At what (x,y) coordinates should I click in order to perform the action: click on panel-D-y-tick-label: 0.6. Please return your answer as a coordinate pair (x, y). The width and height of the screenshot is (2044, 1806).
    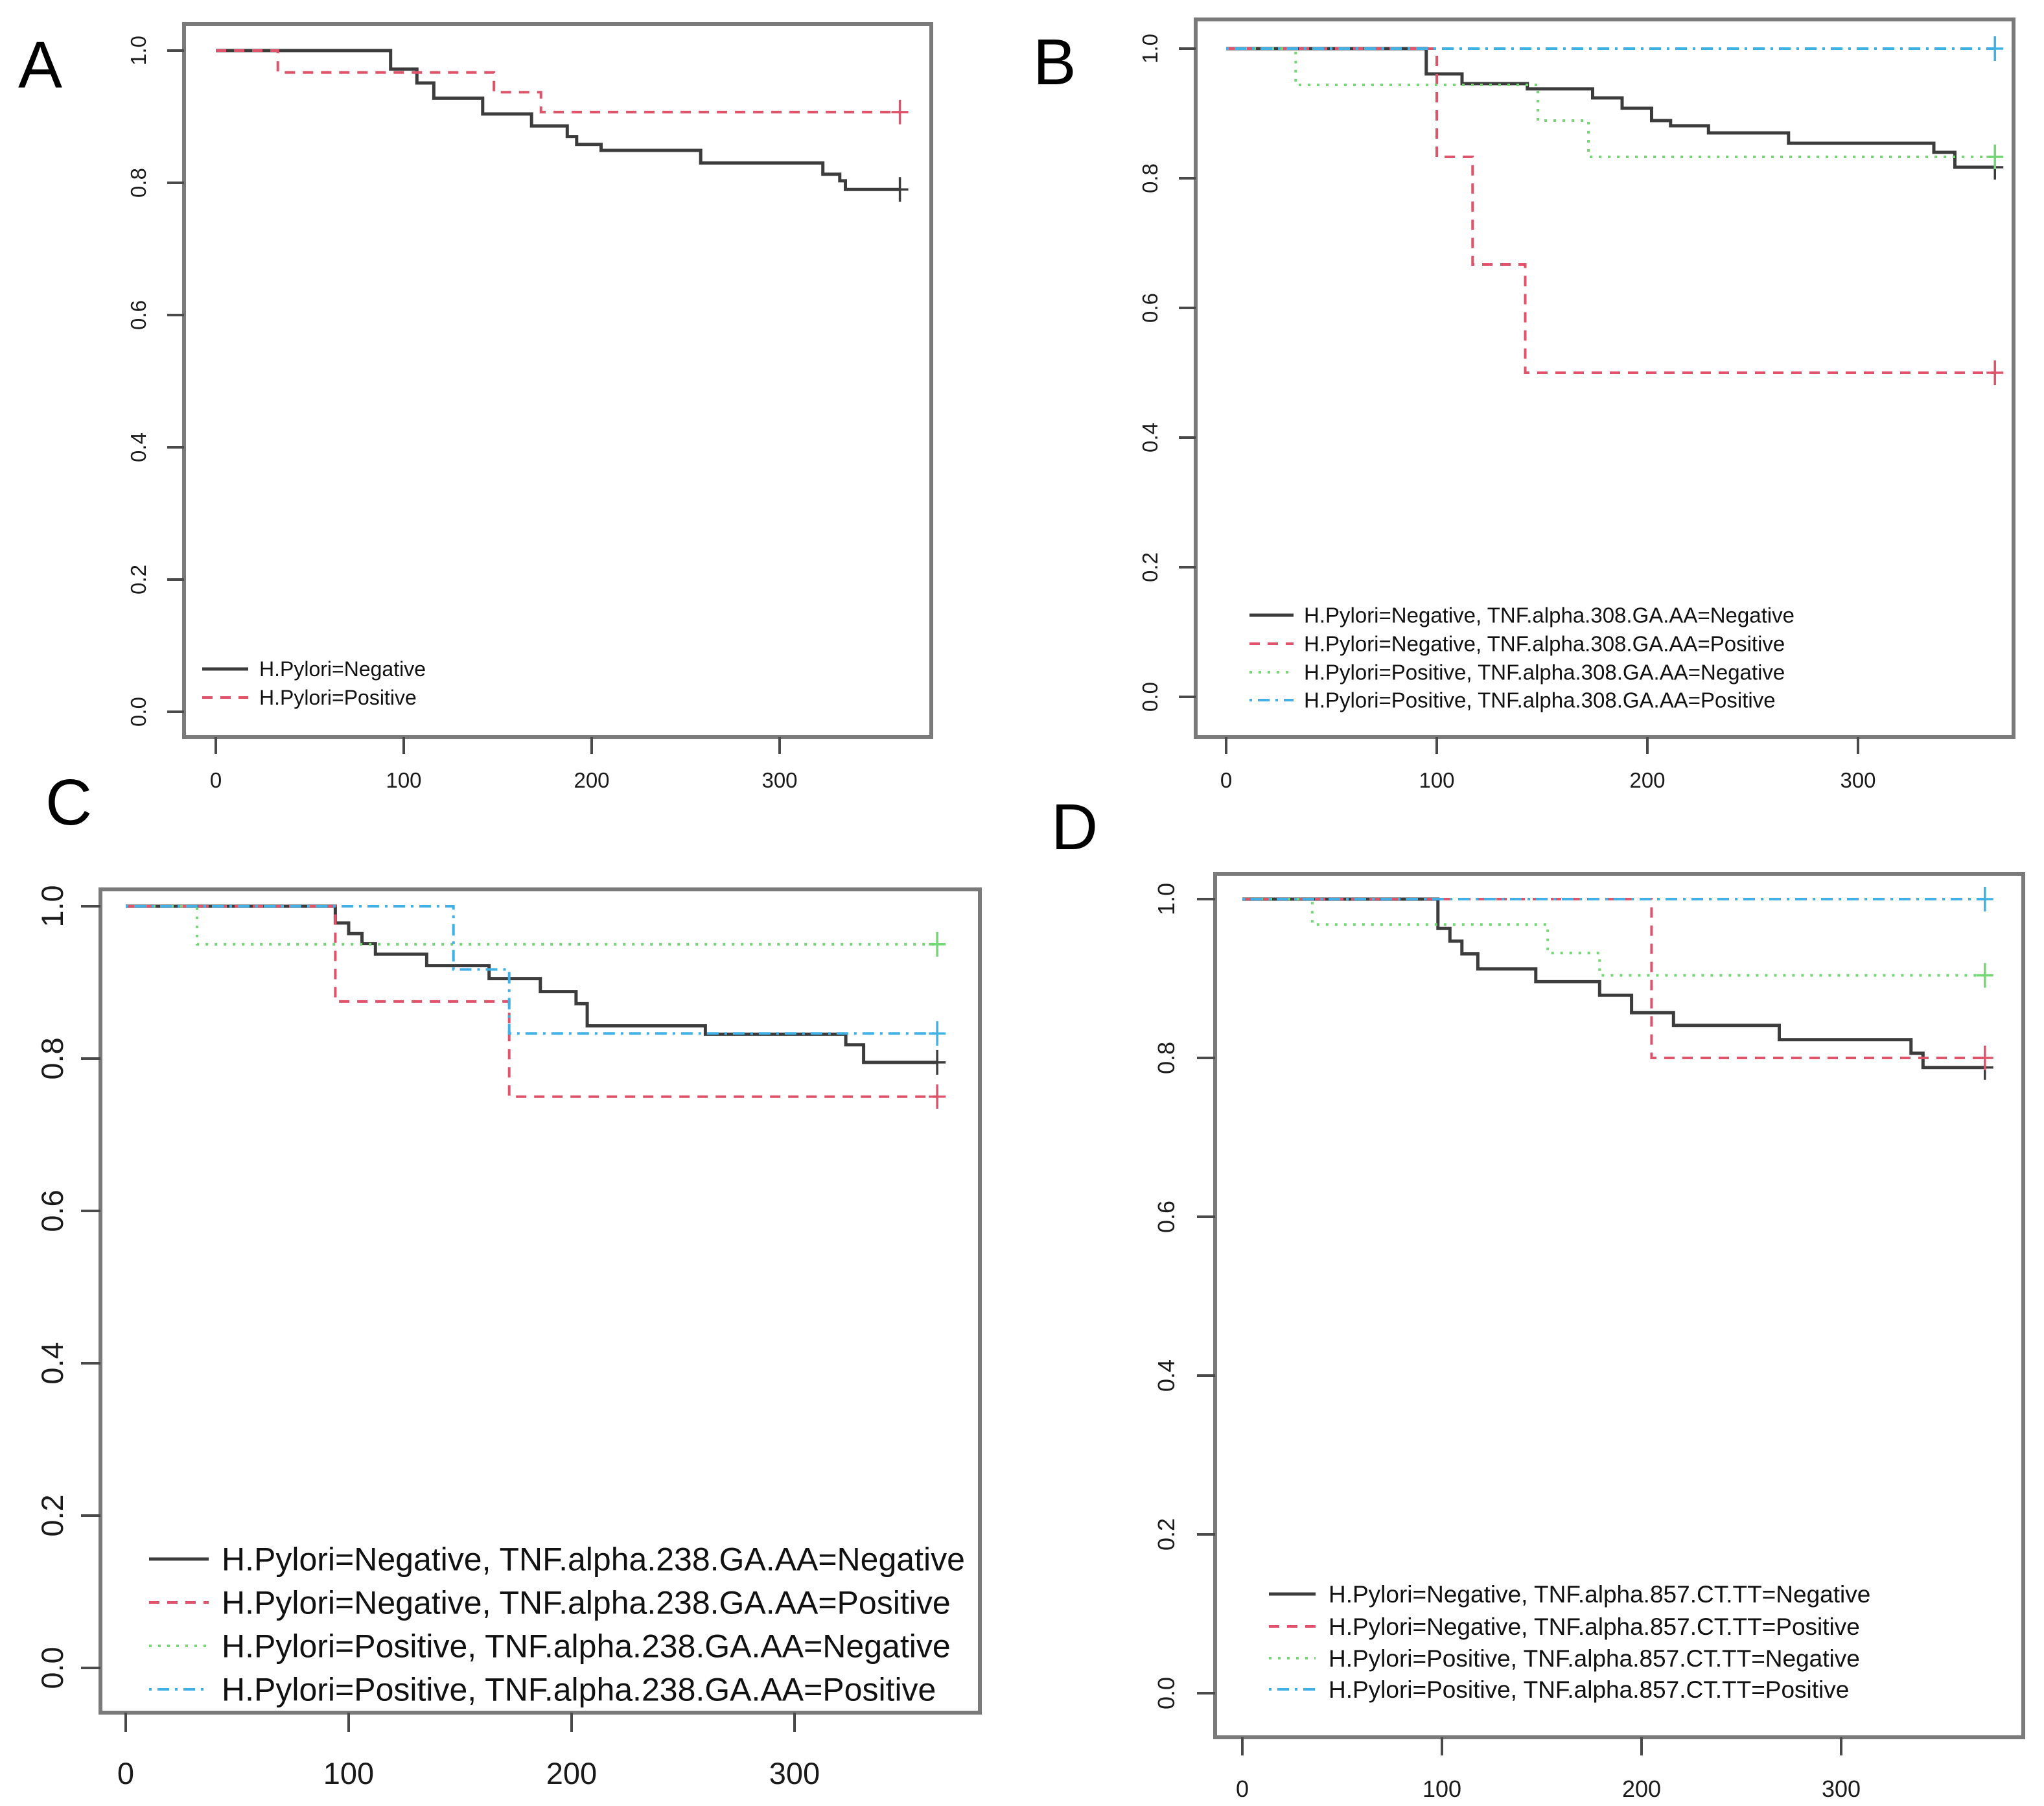
    Looking at the image, I should click on (1166, 1217).